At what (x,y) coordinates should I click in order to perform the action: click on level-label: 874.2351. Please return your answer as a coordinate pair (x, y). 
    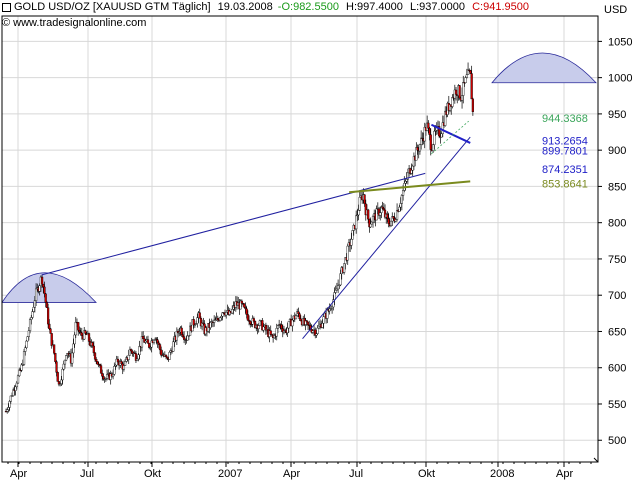
    Looking at the image, I should click on (565, 170).